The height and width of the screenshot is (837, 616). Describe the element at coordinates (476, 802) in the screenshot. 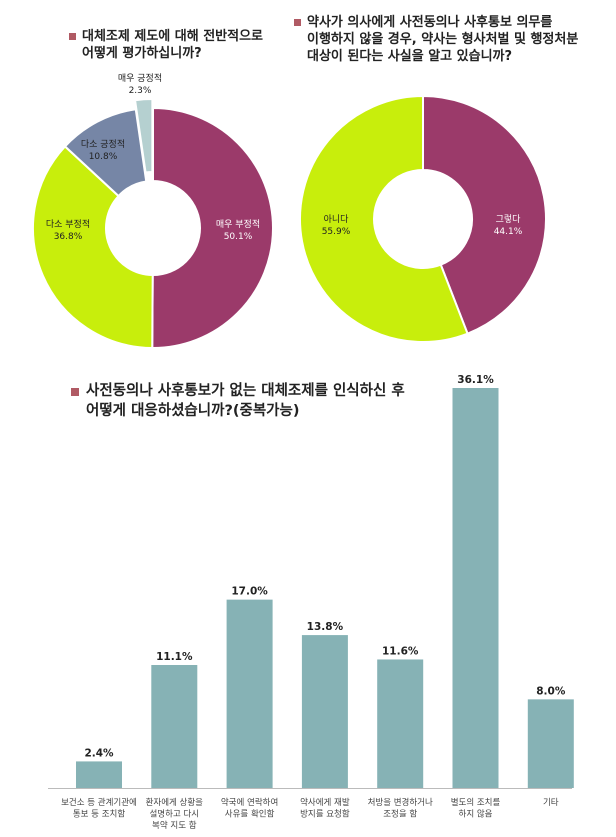

I see `category-label: 별도의 조치를` at that location.